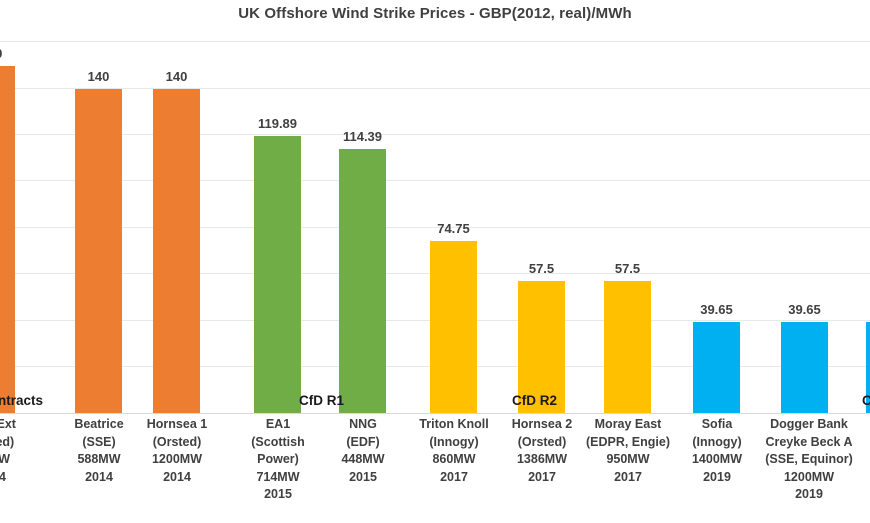 Image resolution: width=870 pixels, height=523 pixels. I want to click on category-label-line: 860MW, so click(454, 459).